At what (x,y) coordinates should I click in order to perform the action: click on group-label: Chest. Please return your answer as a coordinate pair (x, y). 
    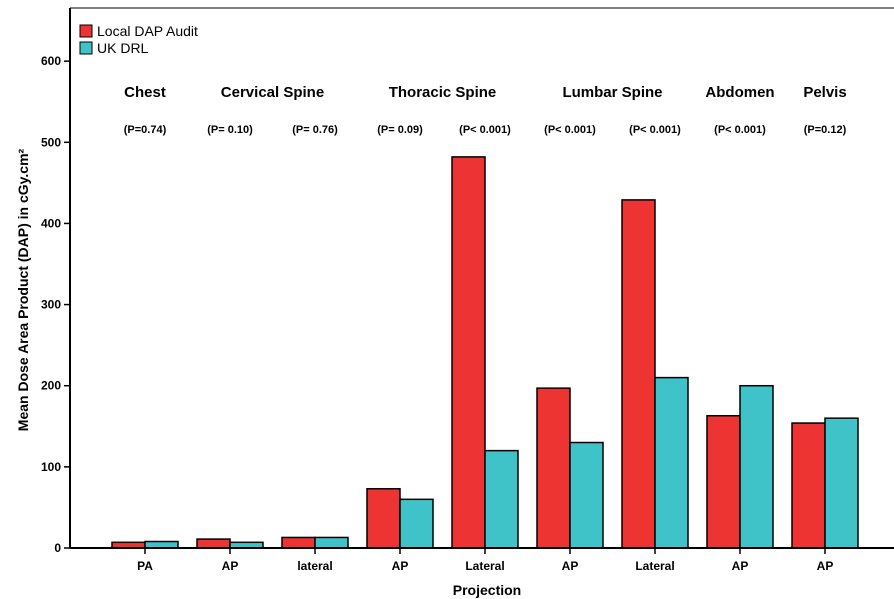
    Looking at the image, I should click on (145, 92).